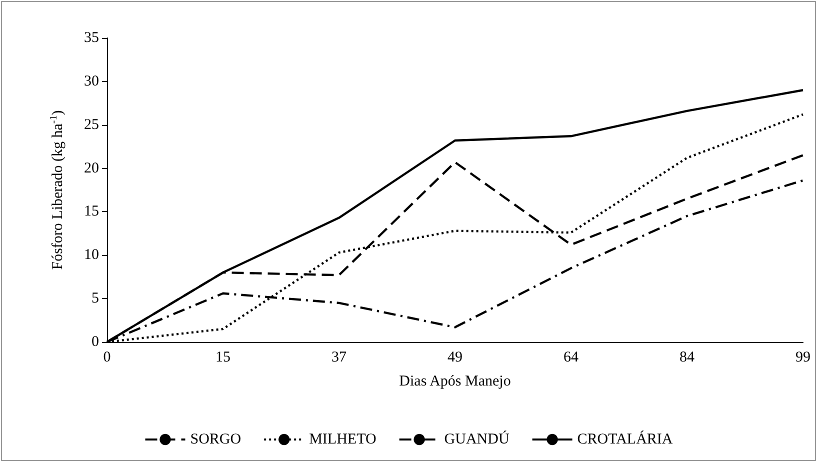  I want to click on y-tick-label: 35, so click(91, 38).